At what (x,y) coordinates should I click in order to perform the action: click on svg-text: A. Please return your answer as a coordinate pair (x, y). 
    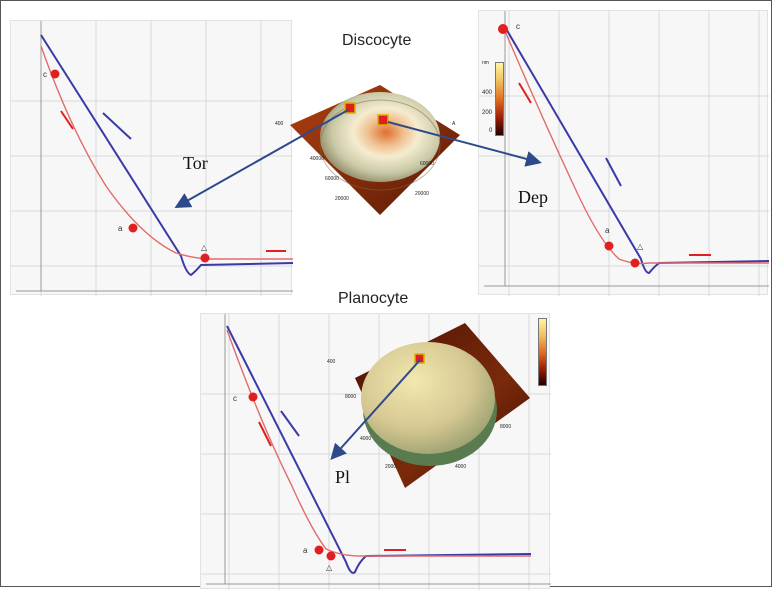
    Looking at the image, I should click on (454, 124).